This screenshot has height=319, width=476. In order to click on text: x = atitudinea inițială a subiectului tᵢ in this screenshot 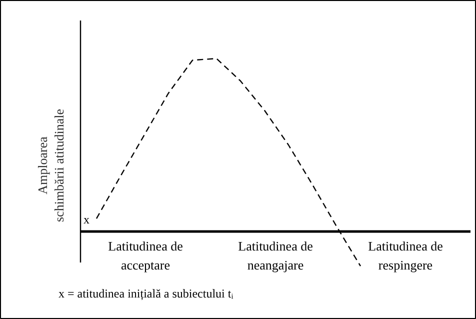, I will do `click(146, 293)`.